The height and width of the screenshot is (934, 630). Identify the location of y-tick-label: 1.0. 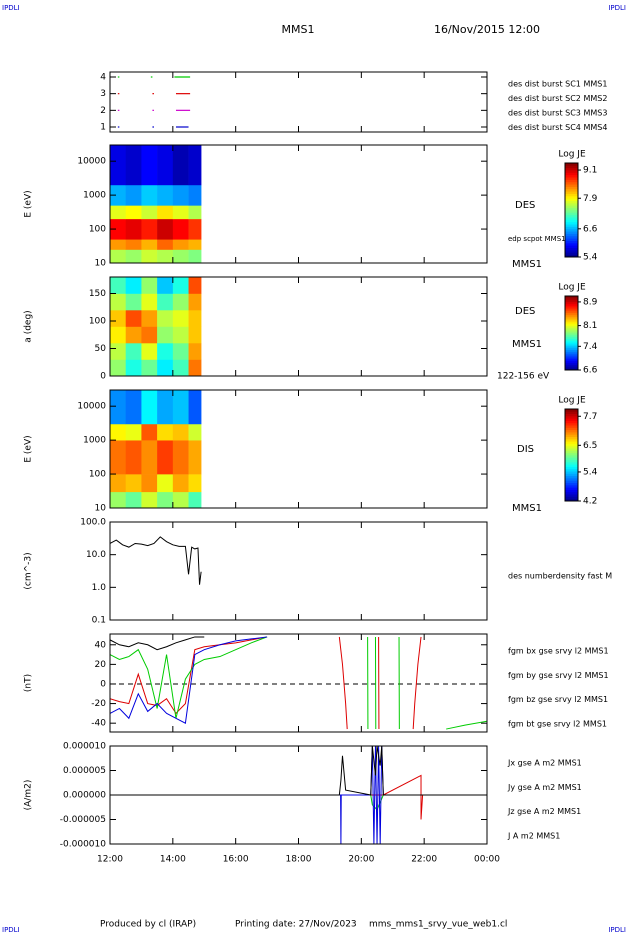
(99, 588).